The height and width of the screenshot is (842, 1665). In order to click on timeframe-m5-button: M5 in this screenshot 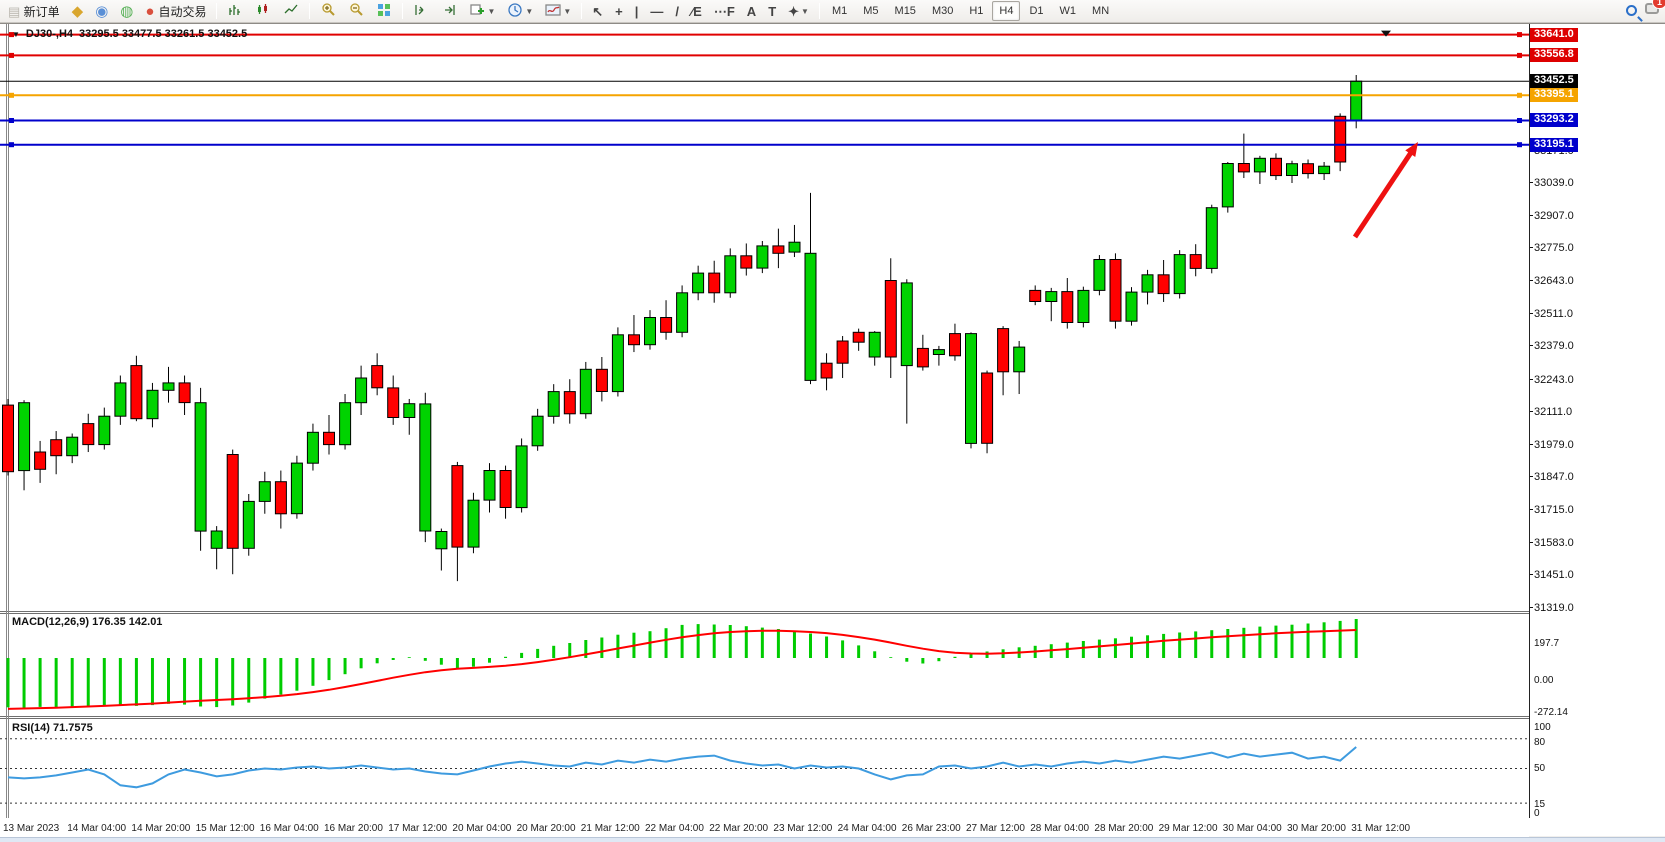, I will do `click(871, 11)`.